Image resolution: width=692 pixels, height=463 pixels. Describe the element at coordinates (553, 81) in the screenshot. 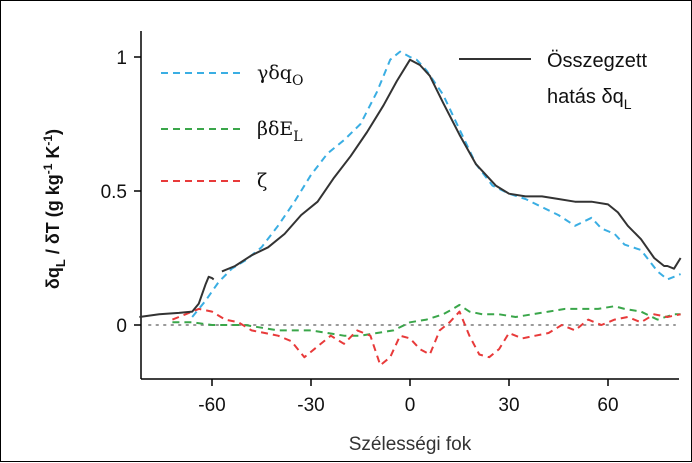

I see `legend-right: Összegzett hatás δqL` at that location.